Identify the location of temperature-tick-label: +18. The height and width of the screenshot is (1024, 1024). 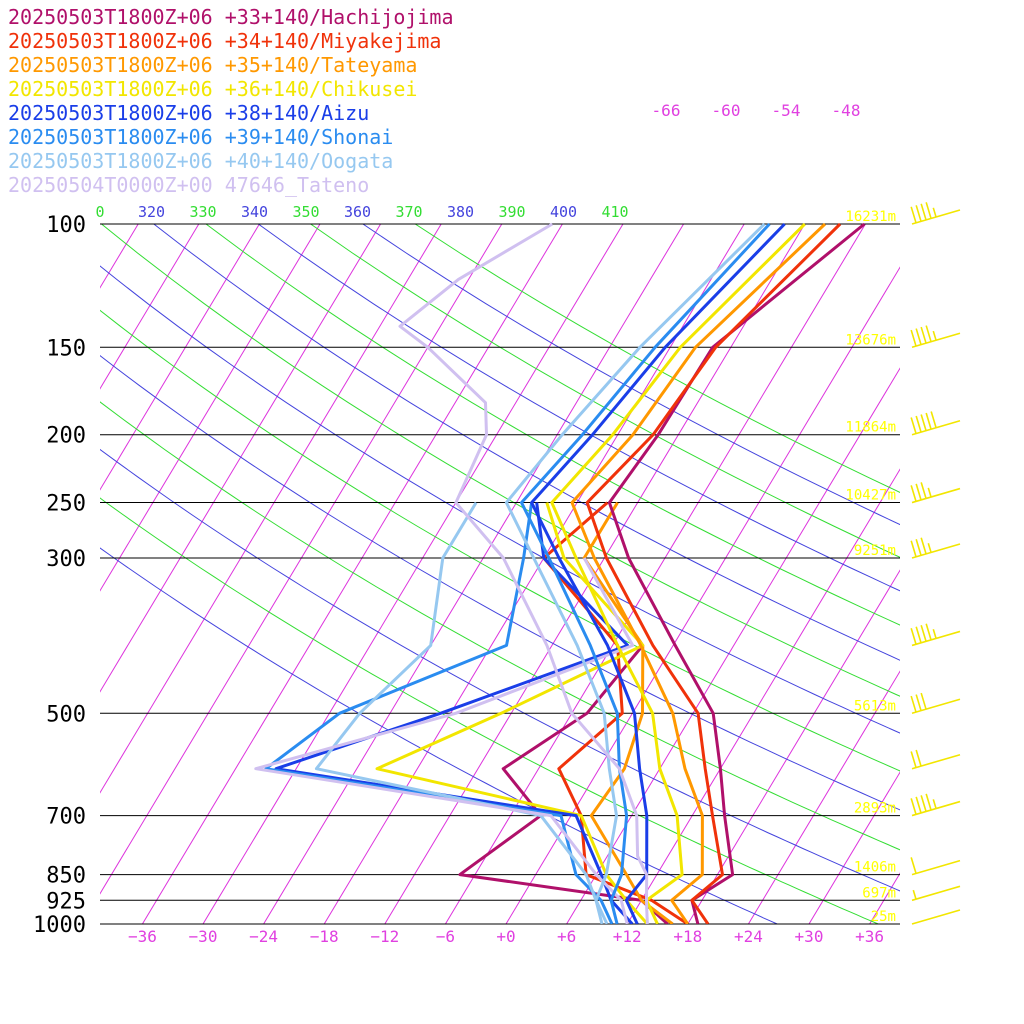
(687, 936).